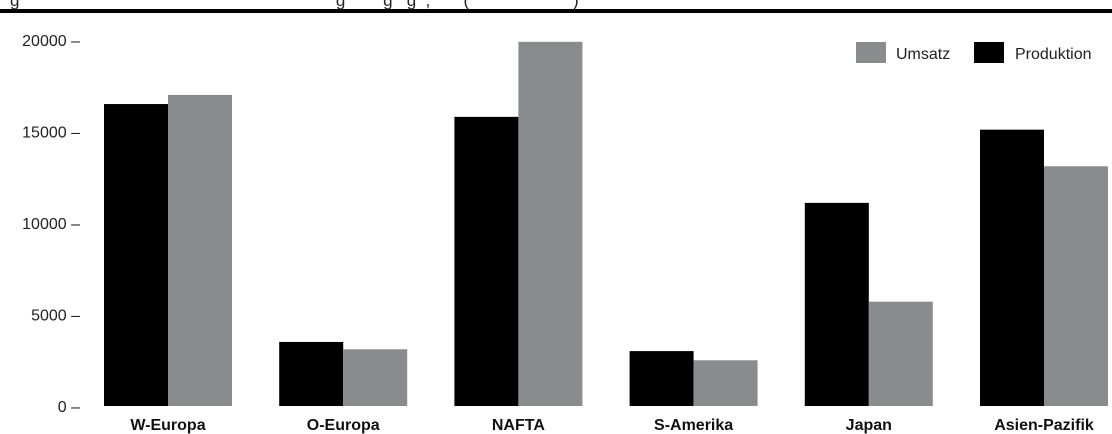 This screenshot has height=434, width=1112. I want to click on top-rule, so click(556, 11).